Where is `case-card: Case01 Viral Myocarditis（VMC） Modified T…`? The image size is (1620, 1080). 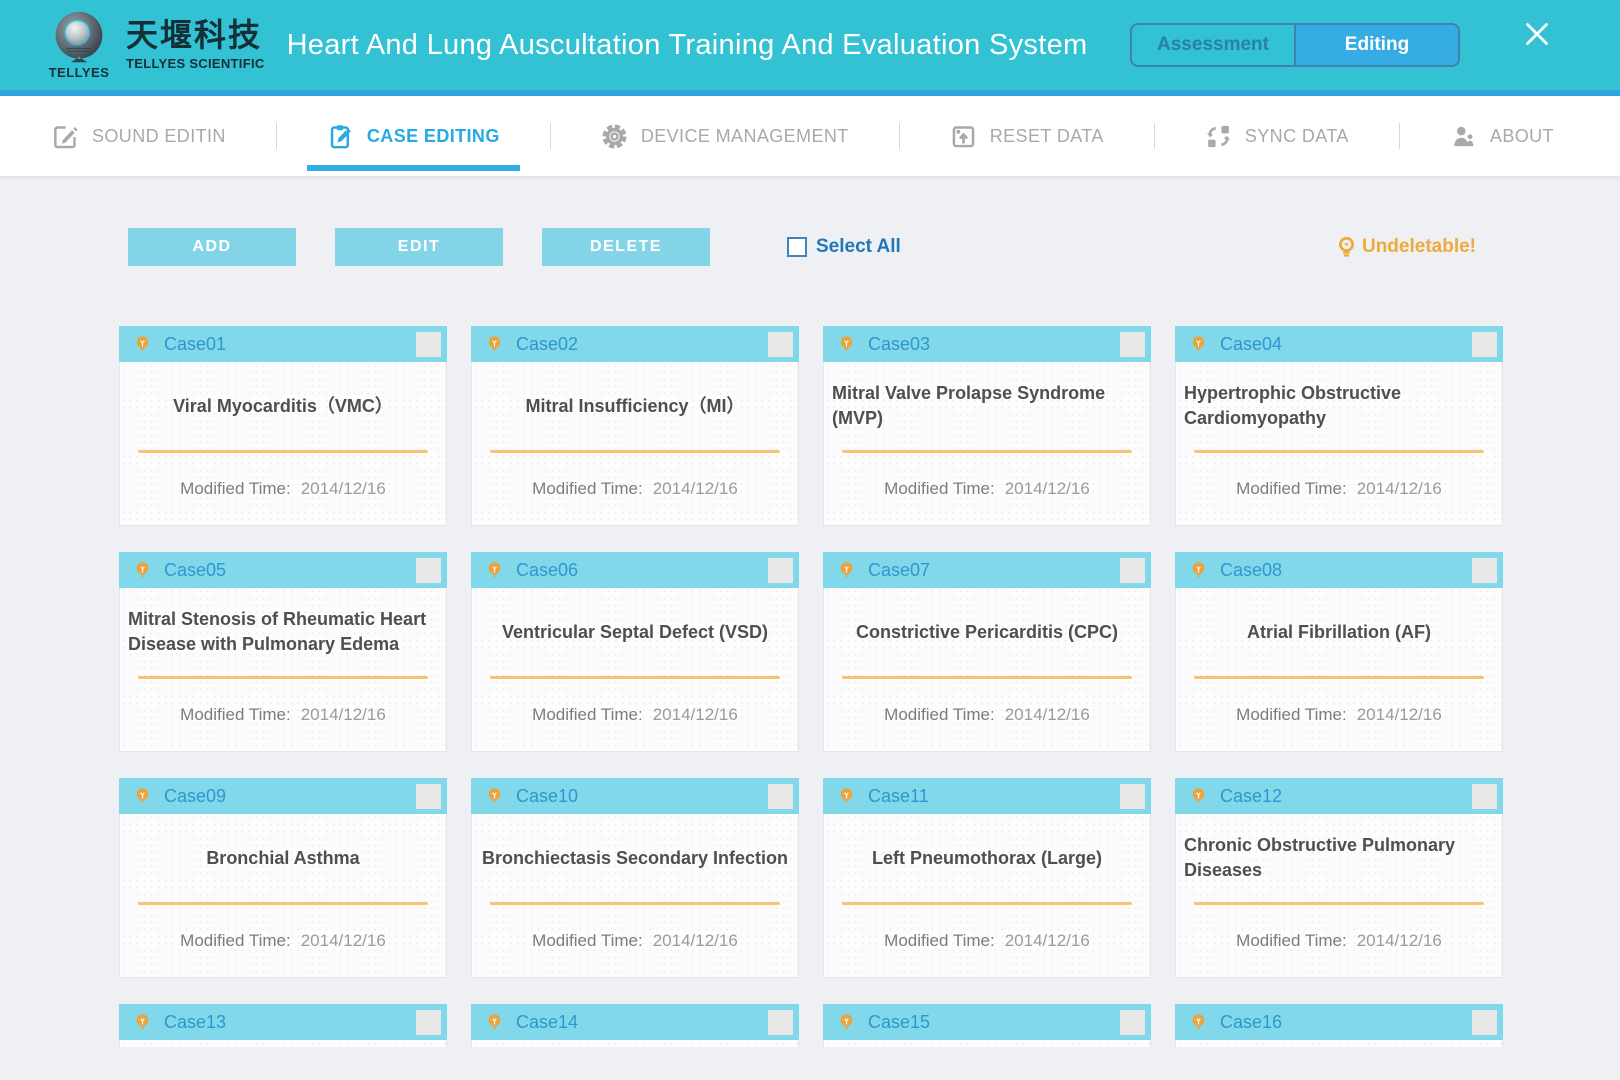 case-card: Case01 Viral Myocarditis（VMC） Modified T… is located at coordinates (283, 426).